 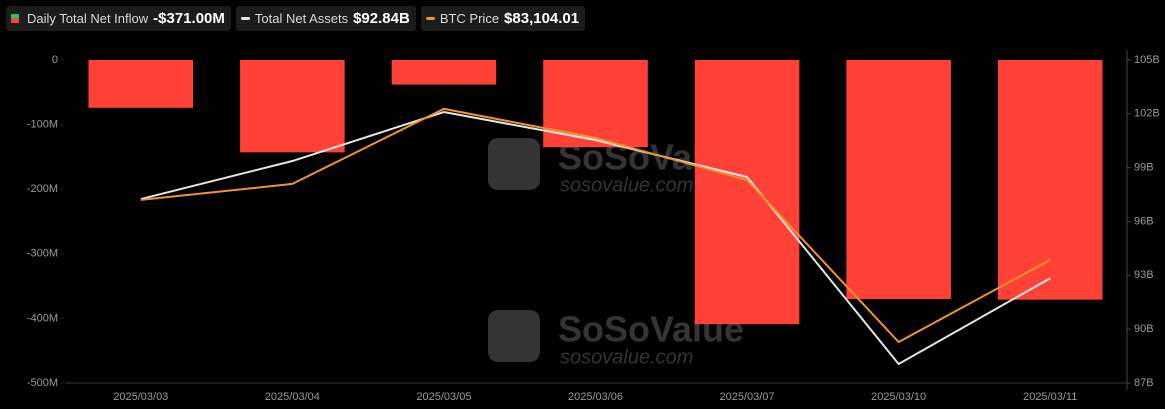 I want to click on legend-item: Daily Total Net Inflow -$371.00M, so click(x=118, y=18).